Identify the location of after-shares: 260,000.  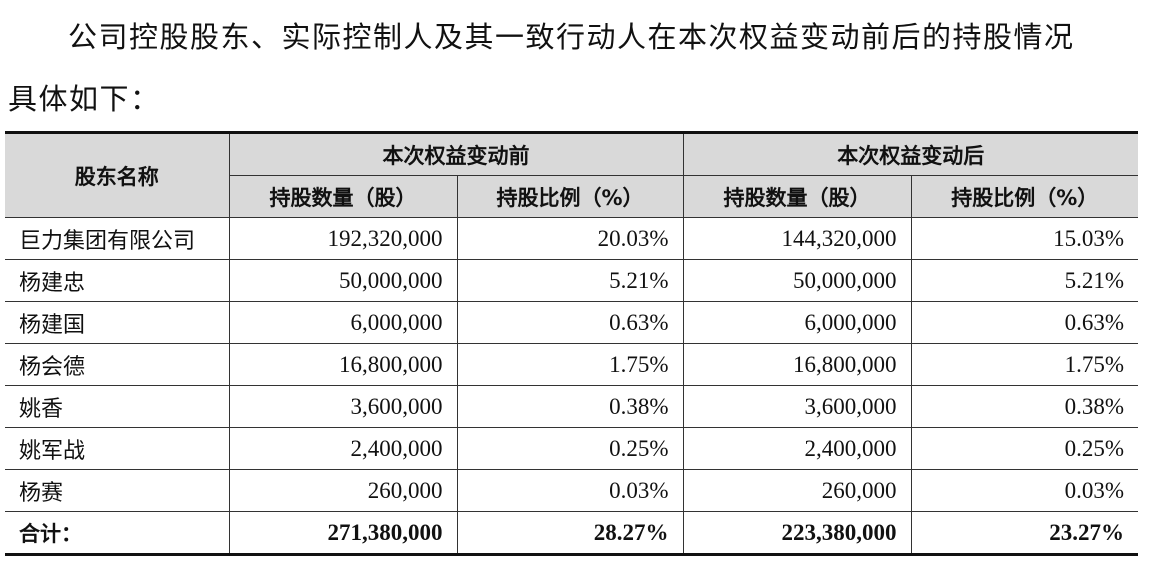
(797, 490).